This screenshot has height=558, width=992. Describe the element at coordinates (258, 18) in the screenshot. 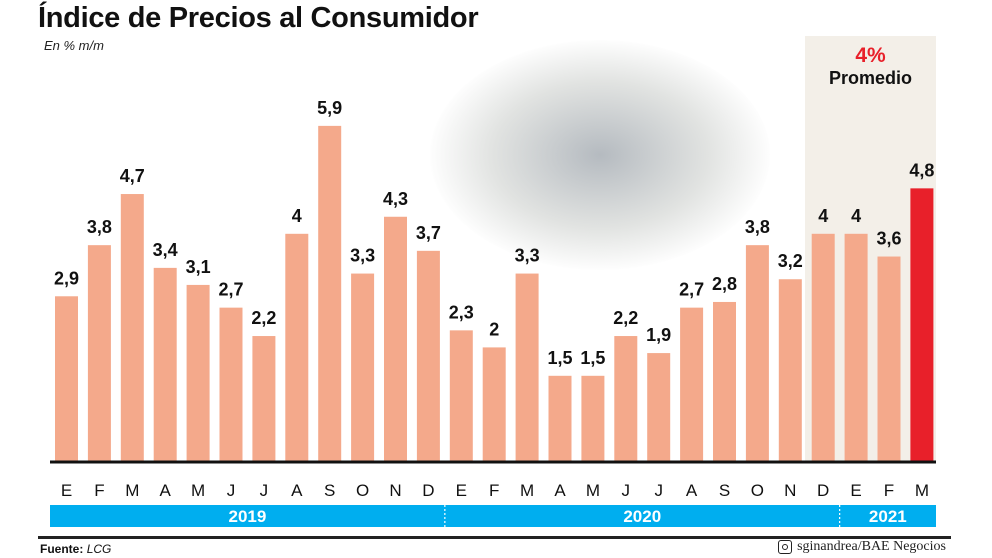

I see `chart-title: Índice de Precios al Consumidor` at that location.